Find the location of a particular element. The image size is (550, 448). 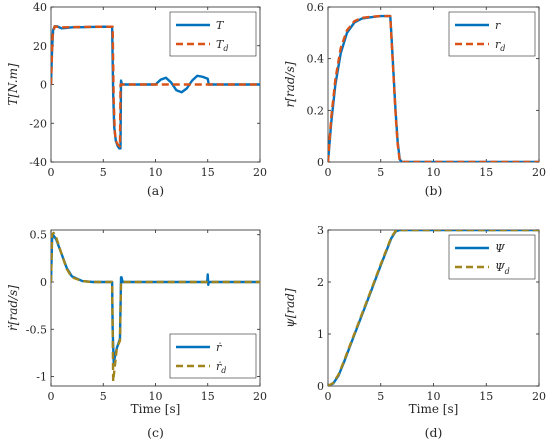

y-tick-label: -40 is located at coordinates (38, 162).